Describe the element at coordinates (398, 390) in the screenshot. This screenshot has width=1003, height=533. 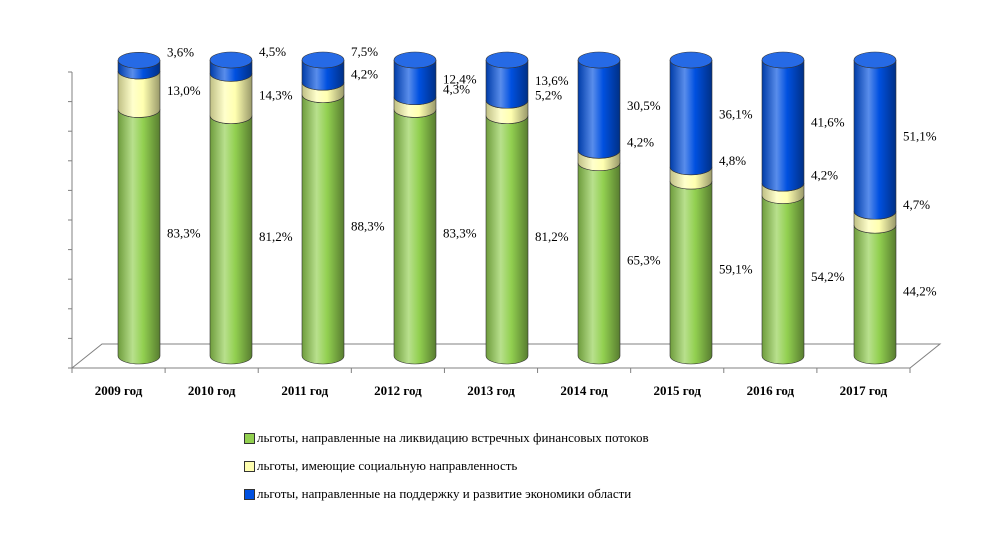
I see `x-tick-label-2012-год: 2012 год` at that location.